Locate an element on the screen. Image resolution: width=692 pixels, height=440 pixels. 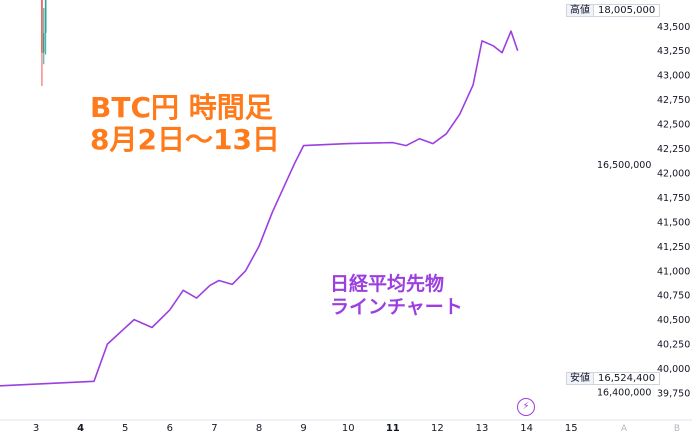
x-axis-tick: 9 is located at coordinates (303, 428).